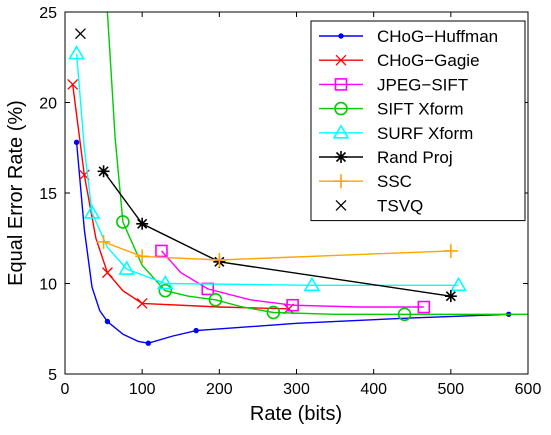  What do you see at coordinates (65, 389) in the screenshot?
I see `x-tick-label: 0` at bounding box center [65, 389].